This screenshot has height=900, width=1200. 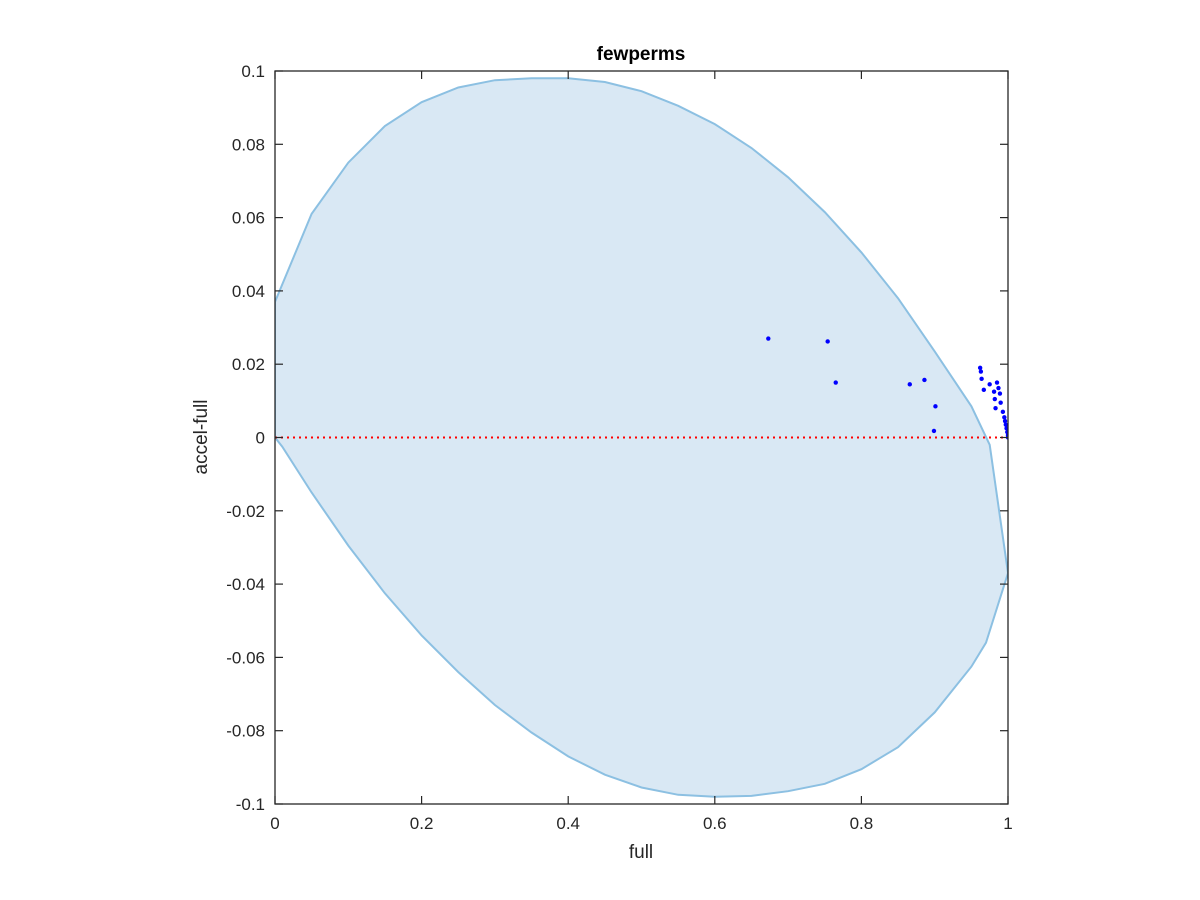 I want to click on x-tick-label: 0.8, so click(x=862, y=823).